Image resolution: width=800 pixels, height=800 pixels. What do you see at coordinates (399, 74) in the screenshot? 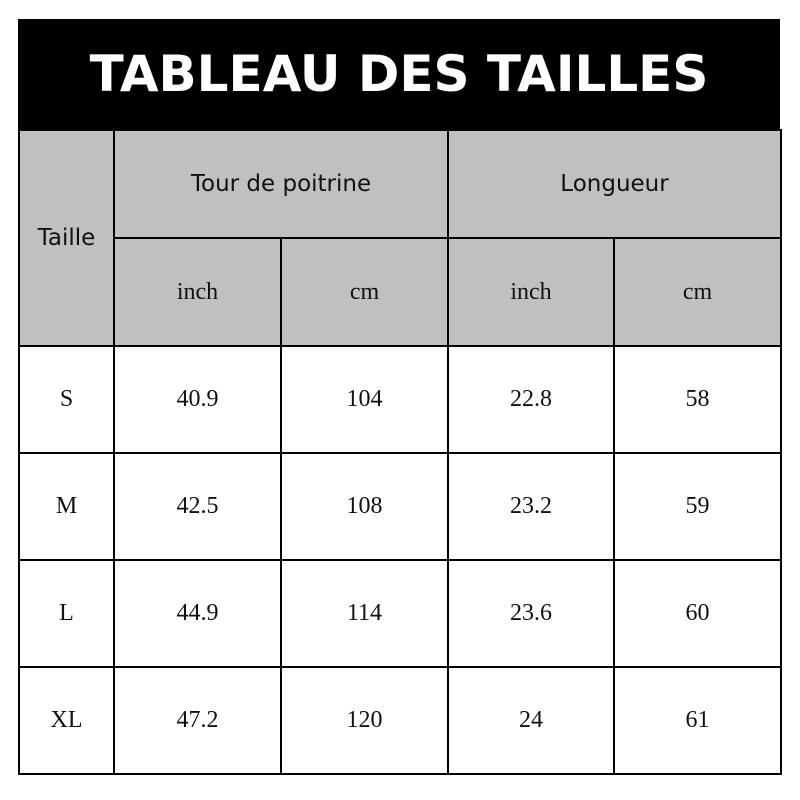
I see `chart-title: TABLEAU DES TAILLES` at bounding box center [399, 74].